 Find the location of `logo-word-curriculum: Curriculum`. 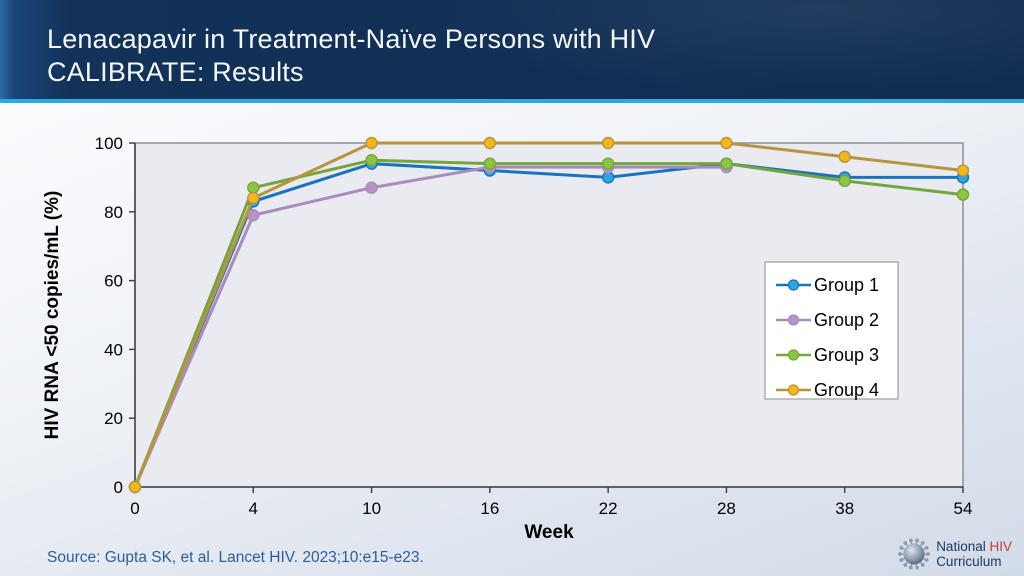

logo-word-curriculum: Curriculum is located at coordinates (969, 561).